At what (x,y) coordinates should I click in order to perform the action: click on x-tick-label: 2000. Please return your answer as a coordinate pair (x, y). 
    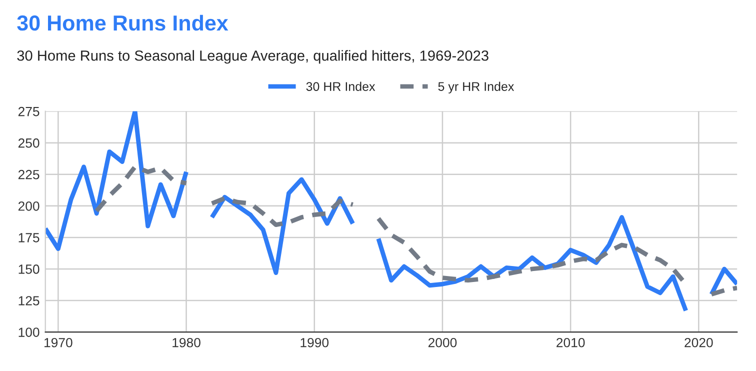
    Looking at the image, I should click on (442, 343).